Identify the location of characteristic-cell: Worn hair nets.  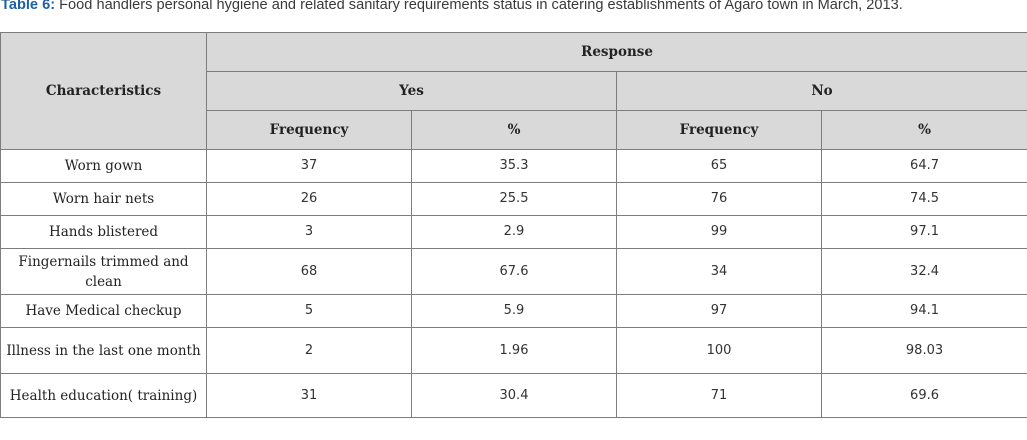
(103, 199).